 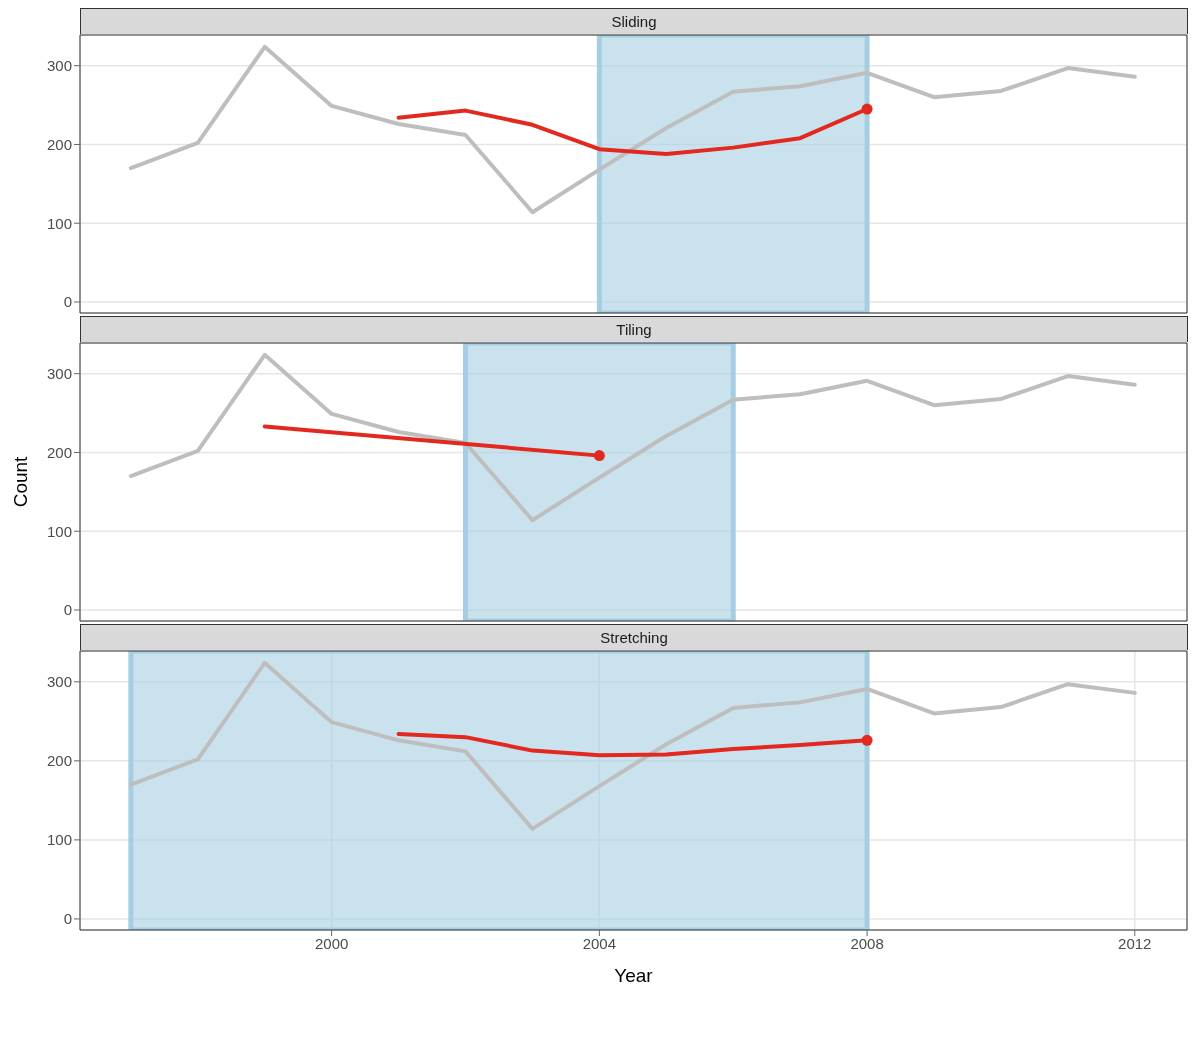 What do you see at coordinates (21, 481) in the screenshot?
I see `y-axis-title: Count` at bounding box center [21, 481].